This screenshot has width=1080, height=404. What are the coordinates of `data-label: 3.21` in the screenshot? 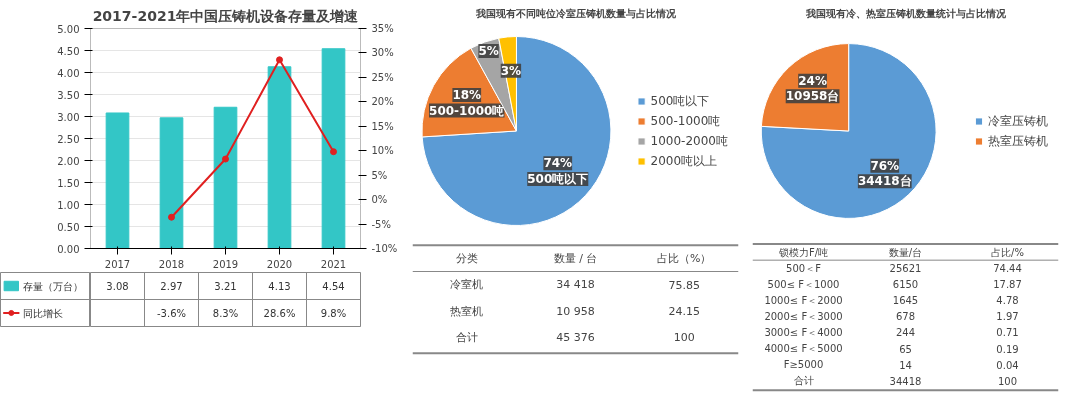 It's located at (225, 286).